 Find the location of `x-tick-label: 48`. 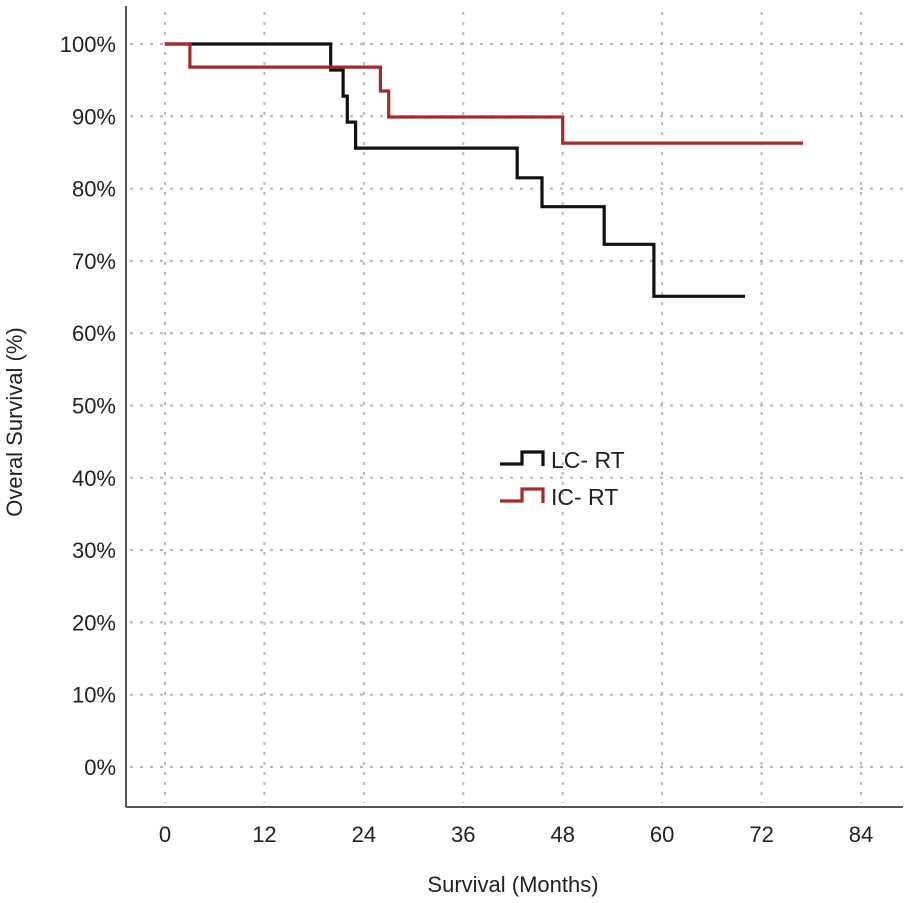

x-tick-label: 48 is located at coordinates (562, 834).